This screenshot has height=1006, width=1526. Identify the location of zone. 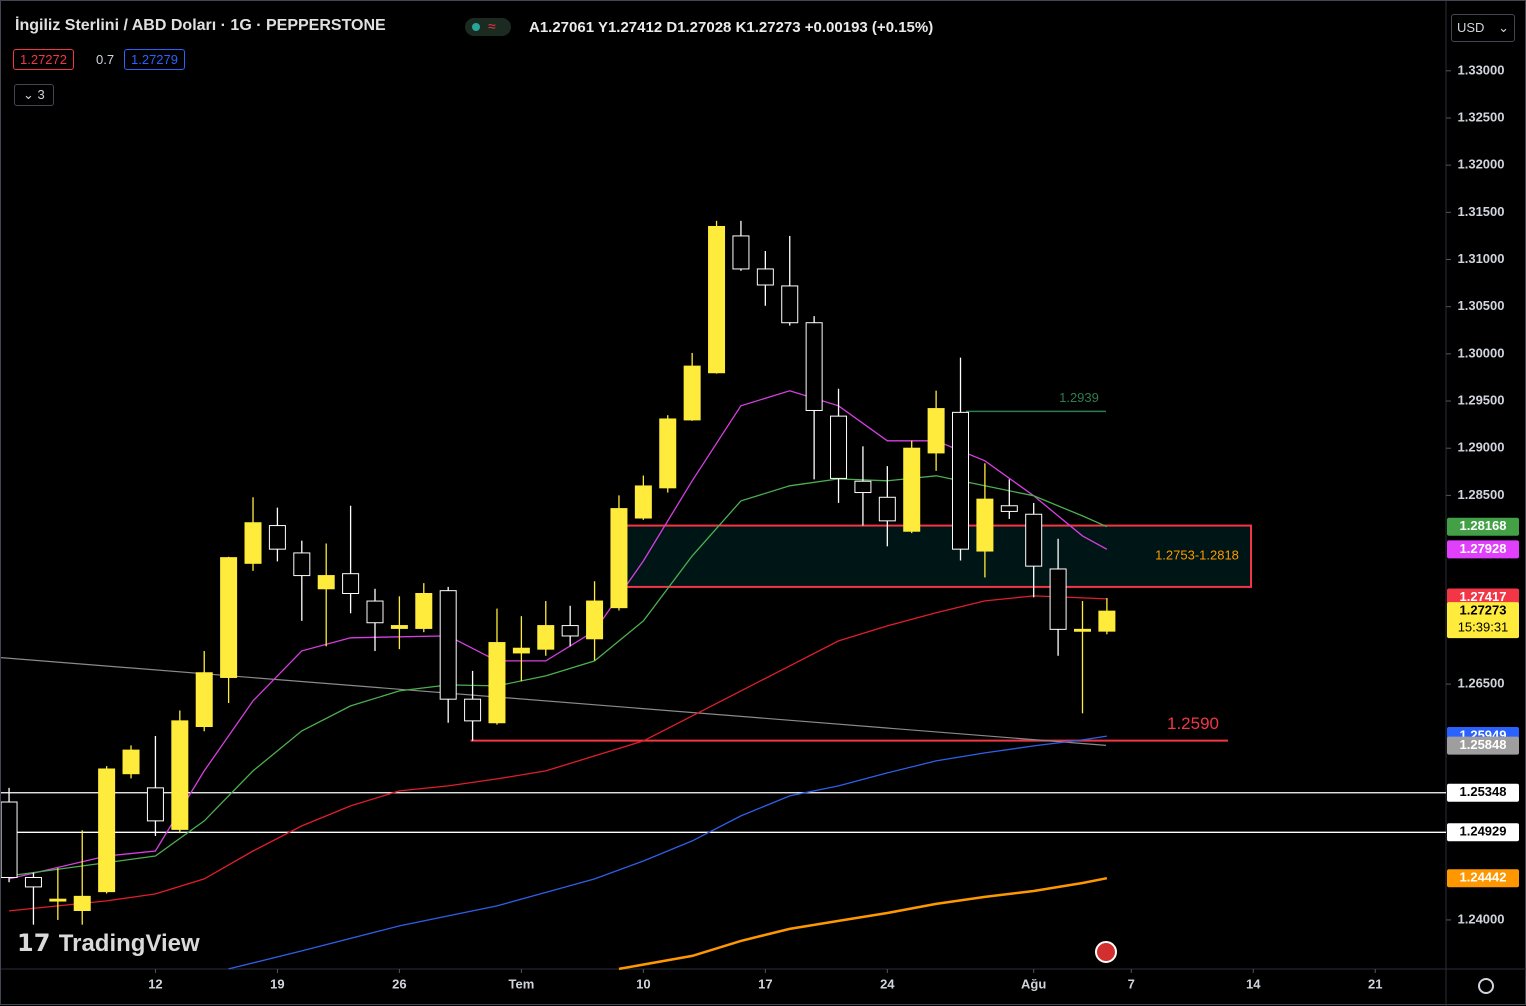
(934, 556).